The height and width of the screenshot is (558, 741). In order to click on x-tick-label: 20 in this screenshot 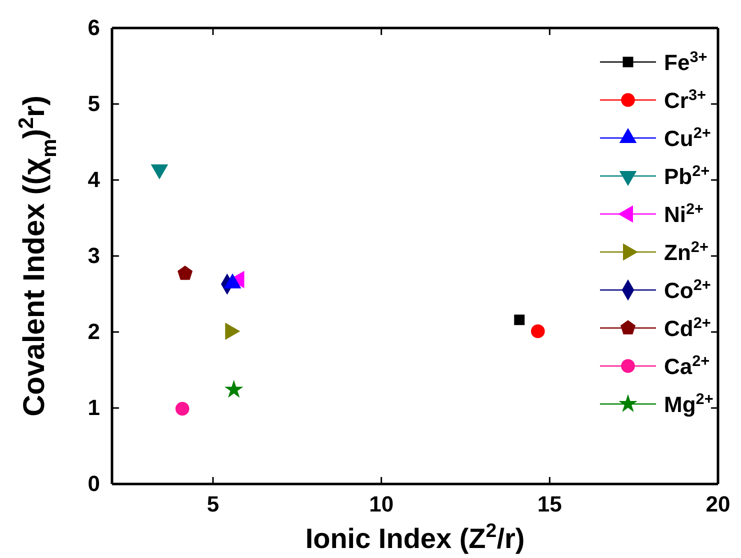, I will do `click(718, 504)`.